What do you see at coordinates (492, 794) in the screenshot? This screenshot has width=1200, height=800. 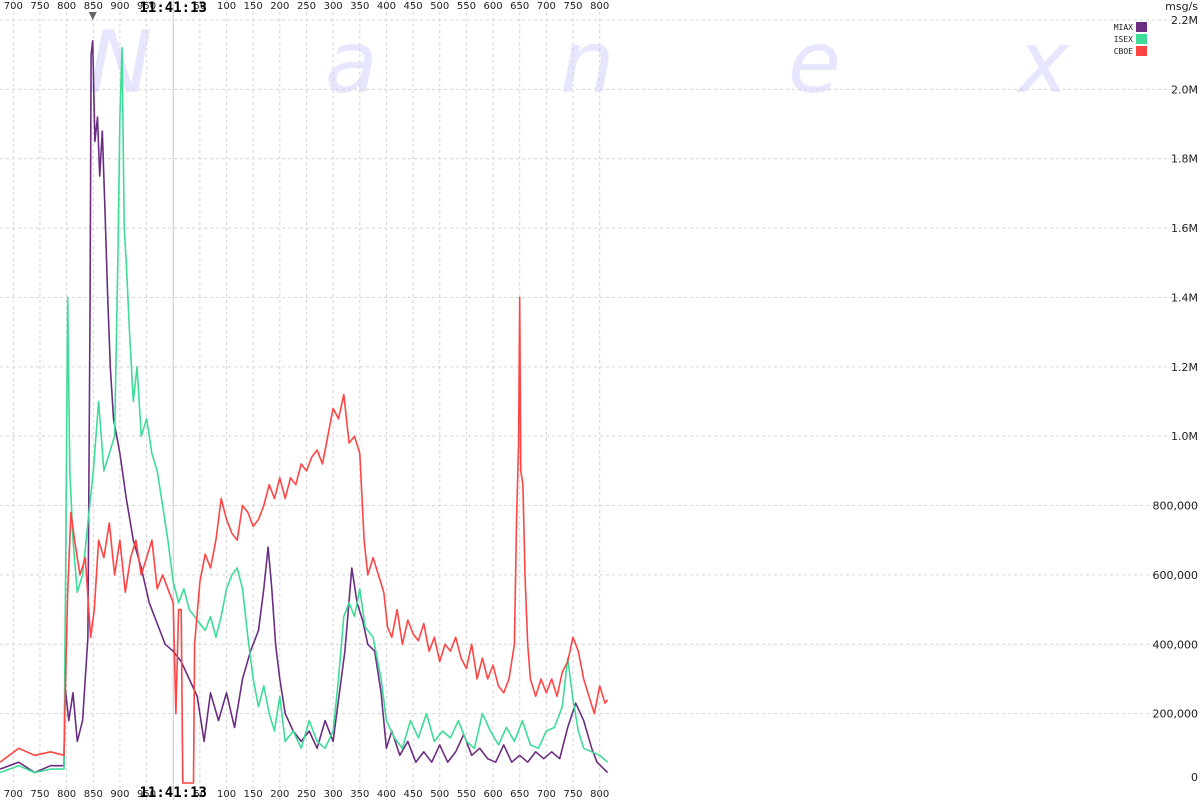 I see `x-tick-label-bottom: 600` at bounding box center [492, 794].